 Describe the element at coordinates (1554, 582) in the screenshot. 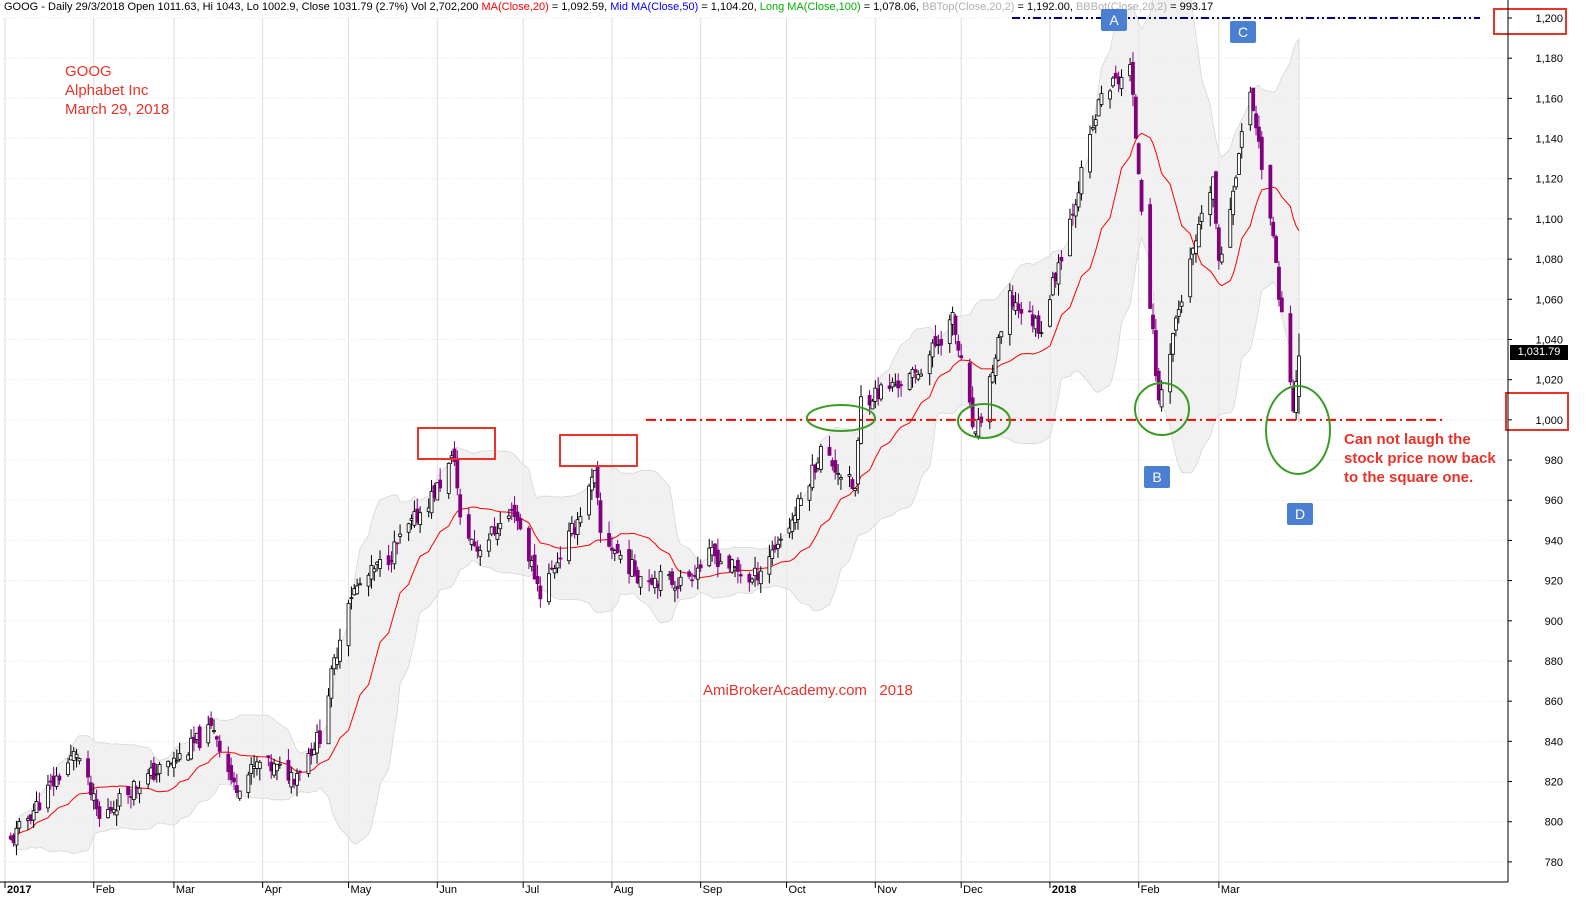

I see `y-tick-label: 920` at that location.